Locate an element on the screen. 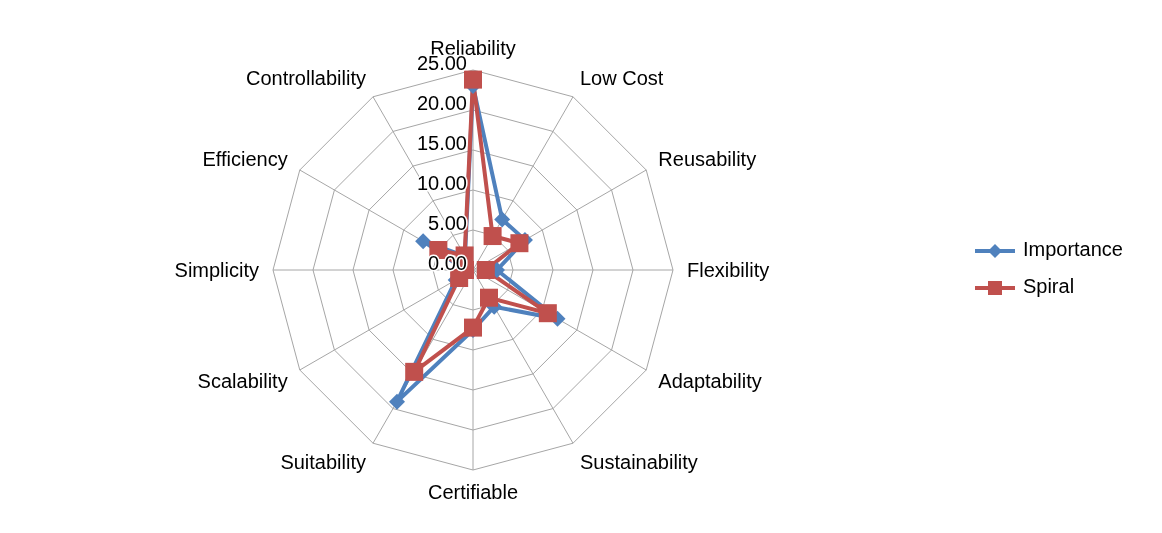 The height and width of the screenshot is (533, 1162). legend-label: Spiral is located at coordinates (1048, 286).